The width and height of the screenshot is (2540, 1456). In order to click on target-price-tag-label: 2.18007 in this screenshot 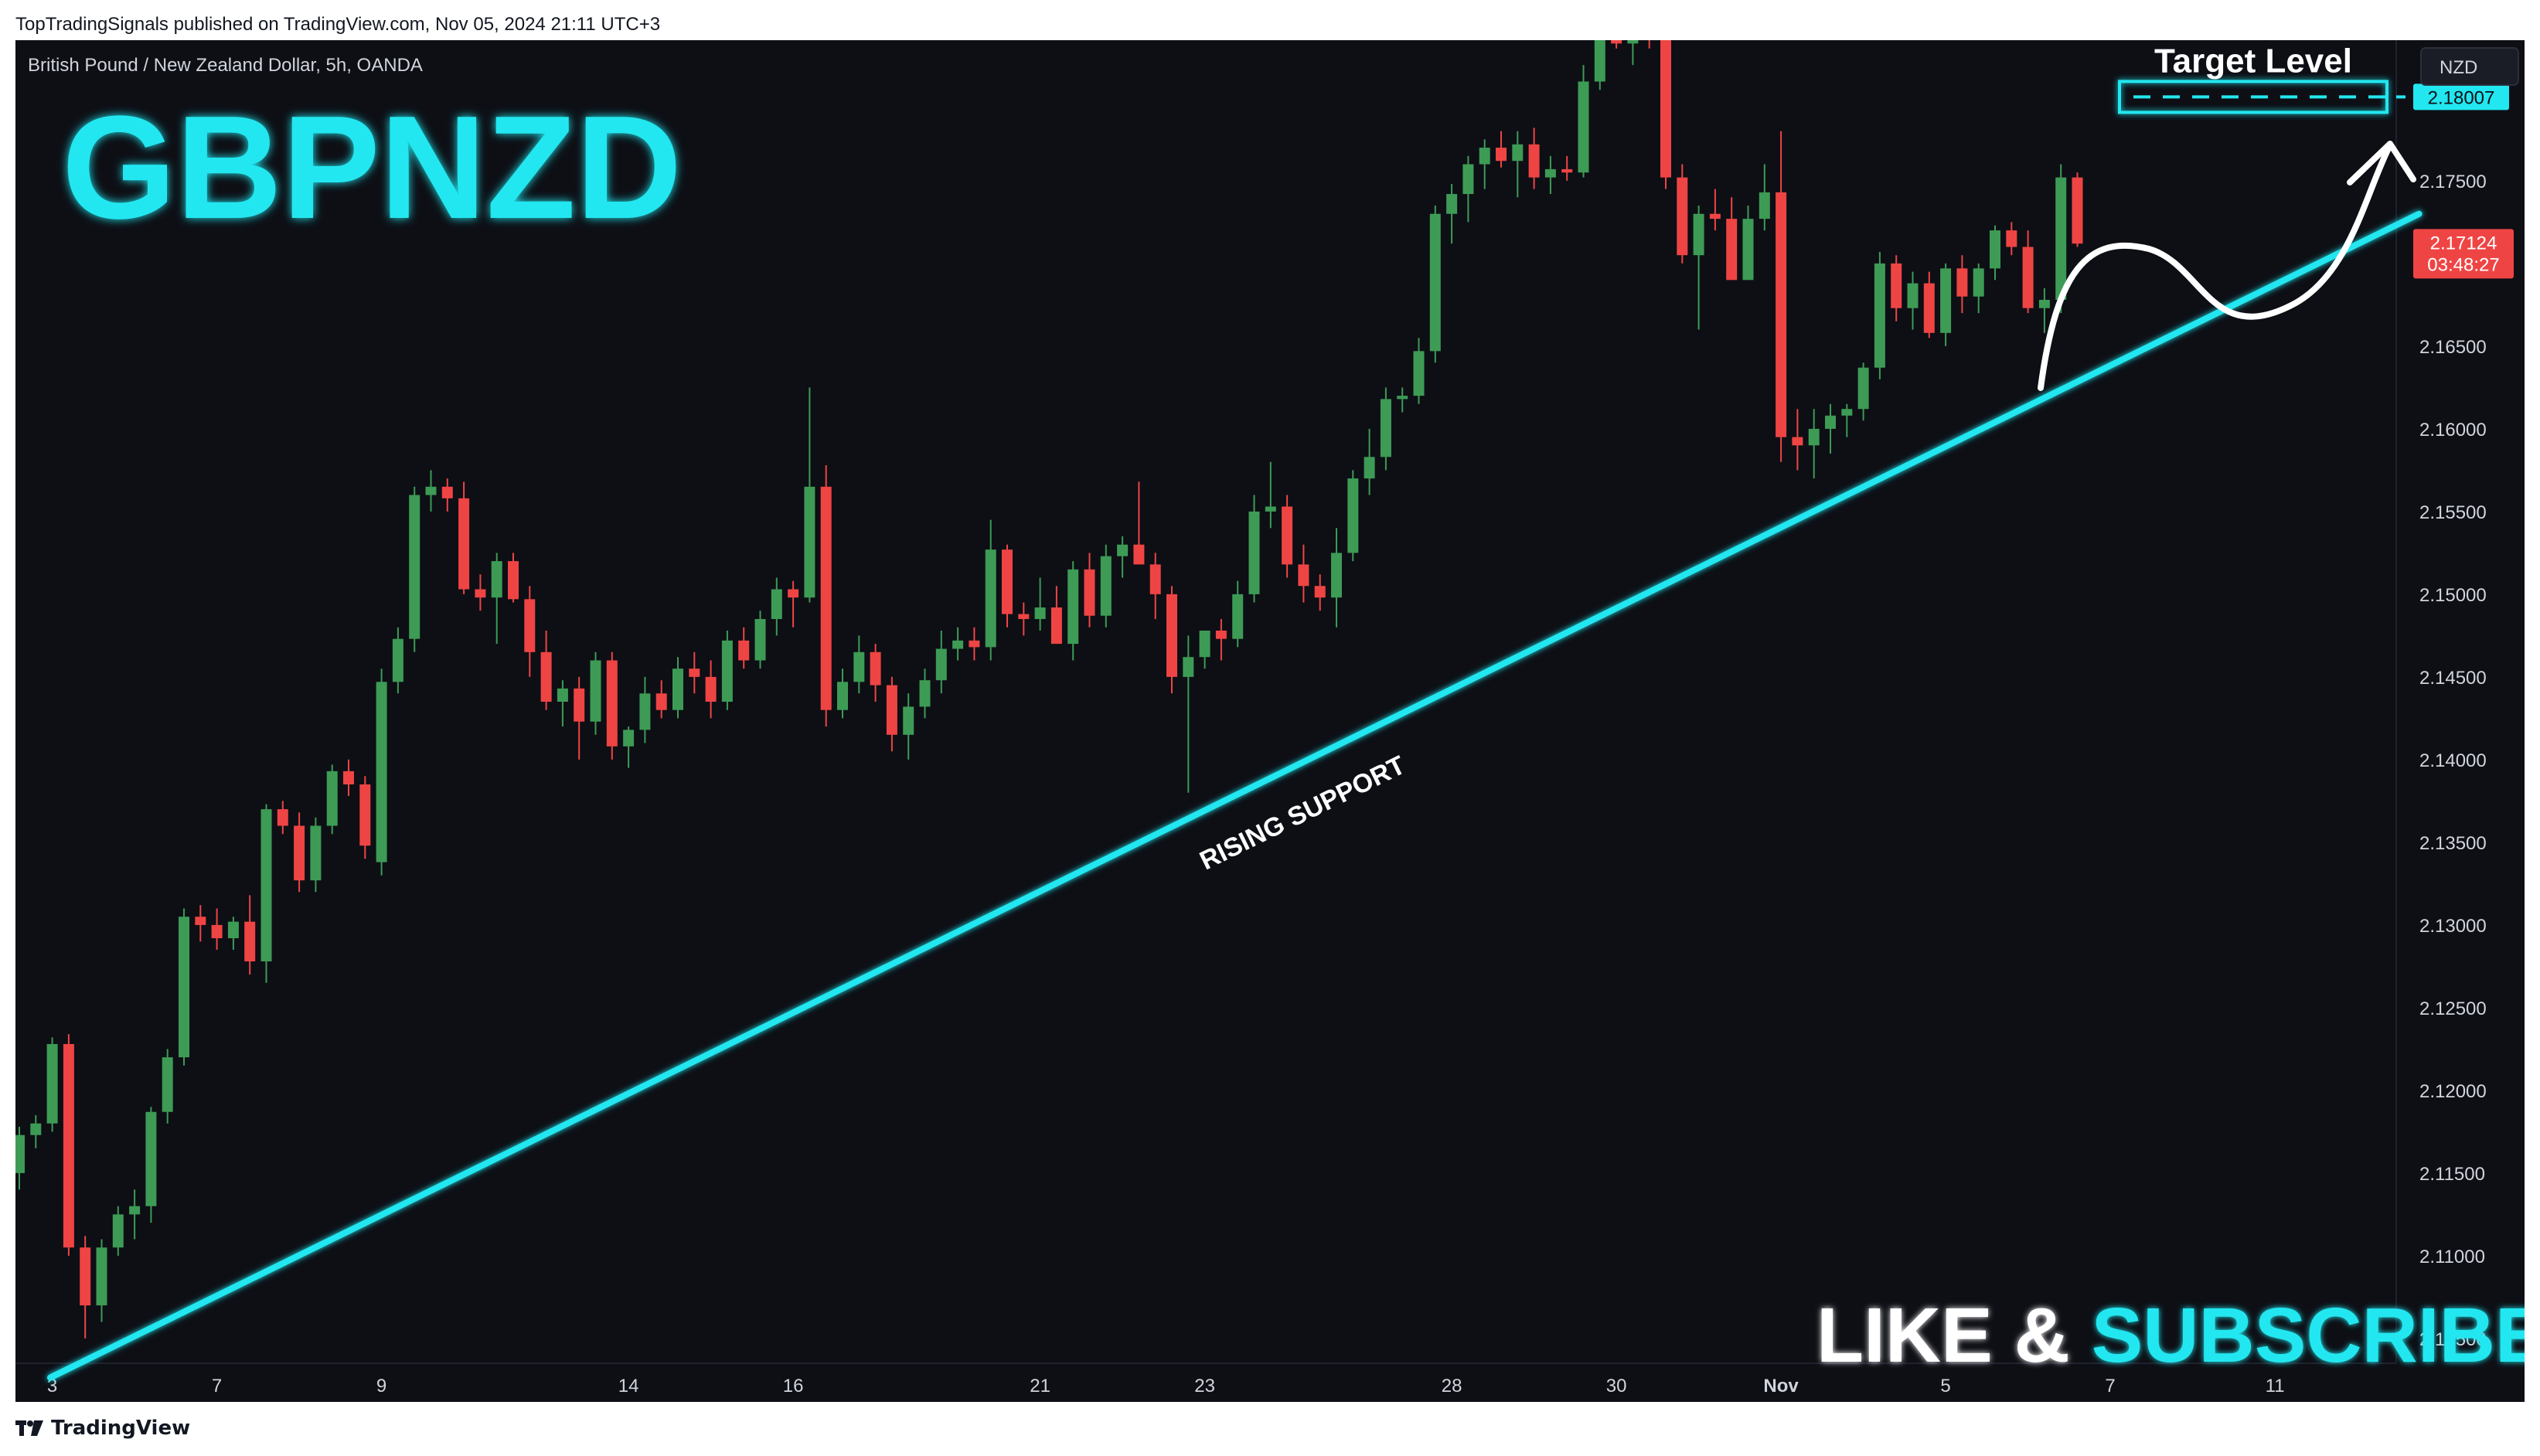, I will do `click(2462, 98)`.